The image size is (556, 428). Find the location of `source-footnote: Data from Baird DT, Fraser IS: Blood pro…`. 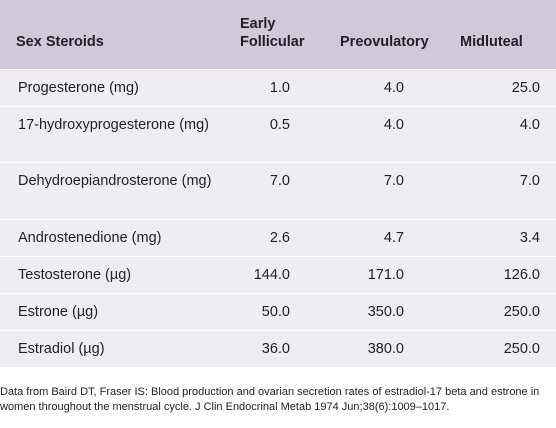

source-footnote: Data from Baird DT, Fraser IS: Blood pro… is located at coordinates (270, 399).